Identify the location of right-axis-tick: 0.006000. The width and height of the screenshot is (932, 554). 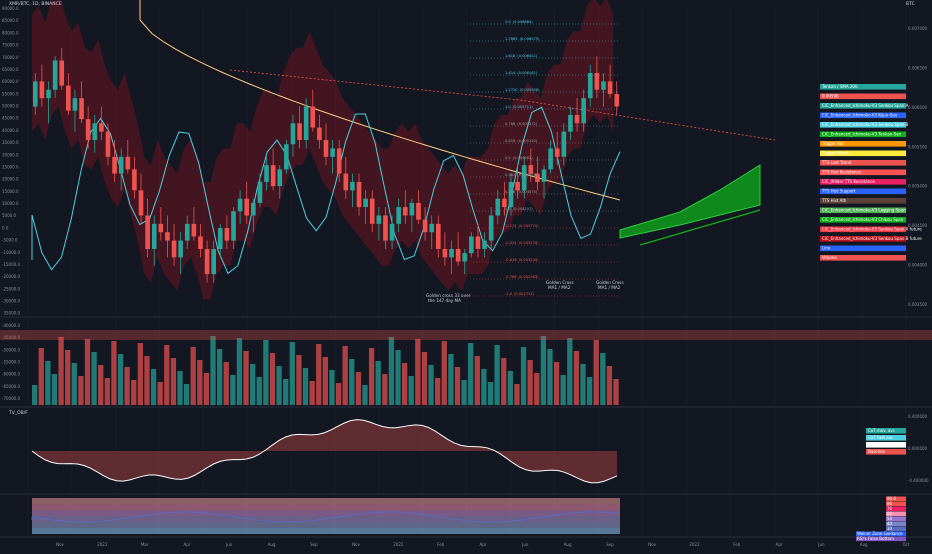
(918, 107).